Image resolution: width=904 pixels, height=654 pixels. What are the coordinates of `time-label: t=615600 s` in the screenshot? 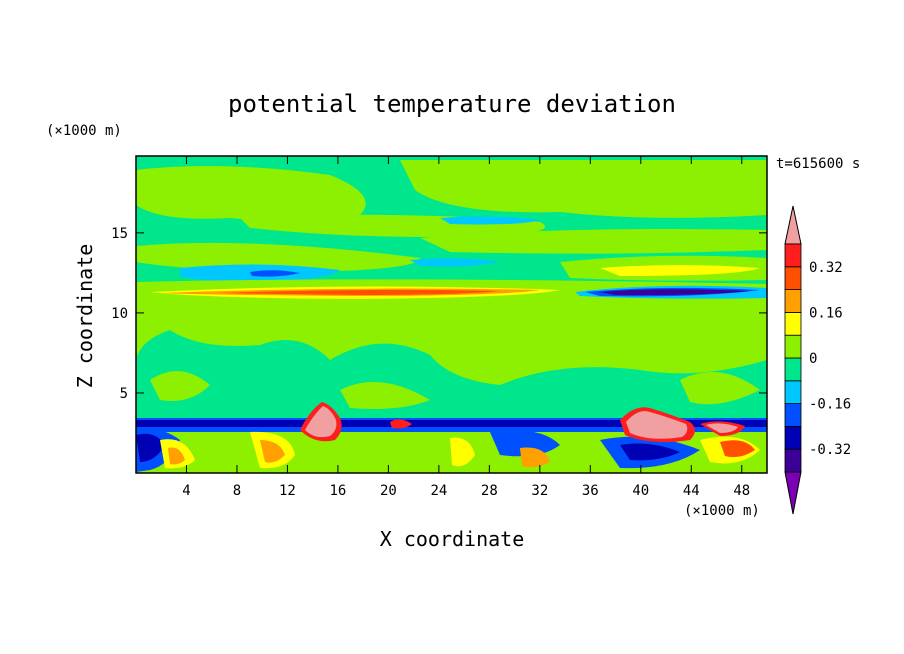 It's located at (818, 164).